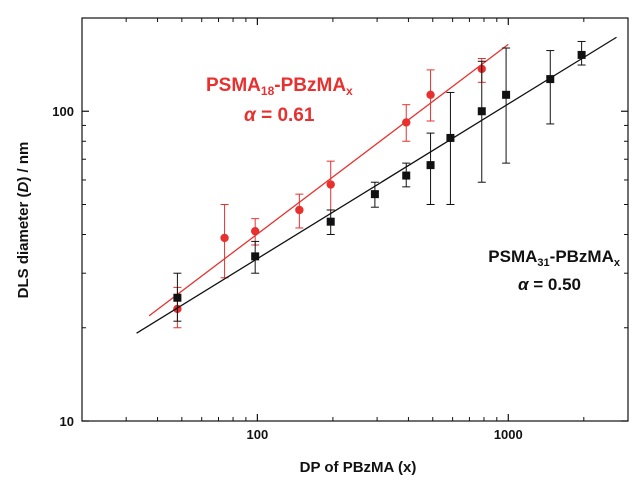  What do you see at coordinates (508, 434) in the screenshot?
I see `x-tick-label: 1000` at bounding box center [508, 434].